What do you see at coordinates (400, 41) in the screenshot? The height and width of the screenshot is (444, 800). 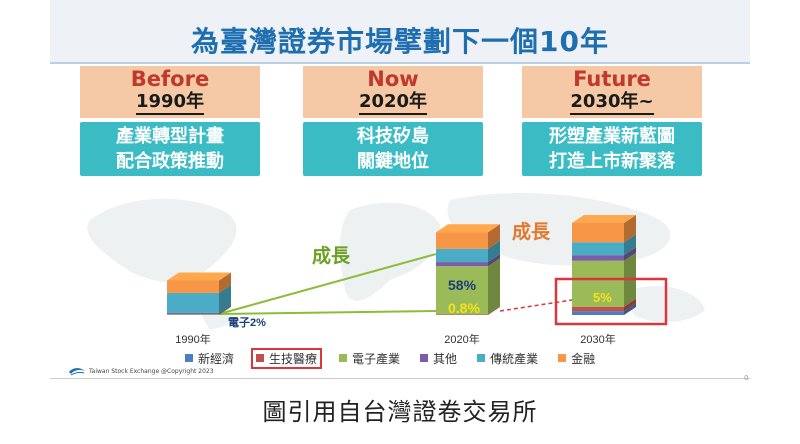 I see `slide-title: 為臺灣證券市場擘劃下一個10年` at bounding box center [400, 41].